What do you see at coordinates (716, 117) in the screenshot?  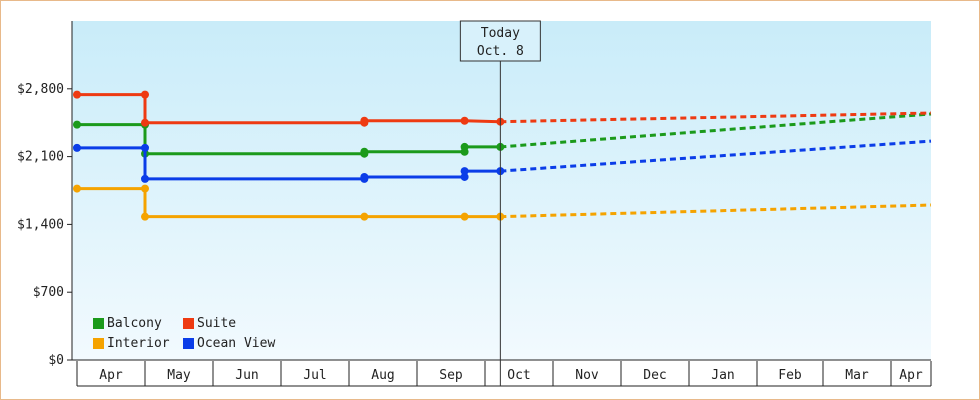 I see `series-projection-suite` at bounding box center [716, 117].